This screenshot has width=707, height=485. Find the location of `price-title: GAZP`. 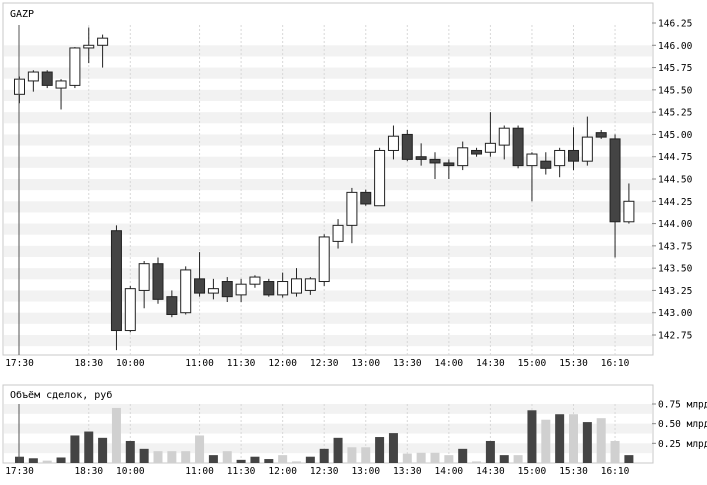

price-title: GAZP is located at coordinates (22, 14).